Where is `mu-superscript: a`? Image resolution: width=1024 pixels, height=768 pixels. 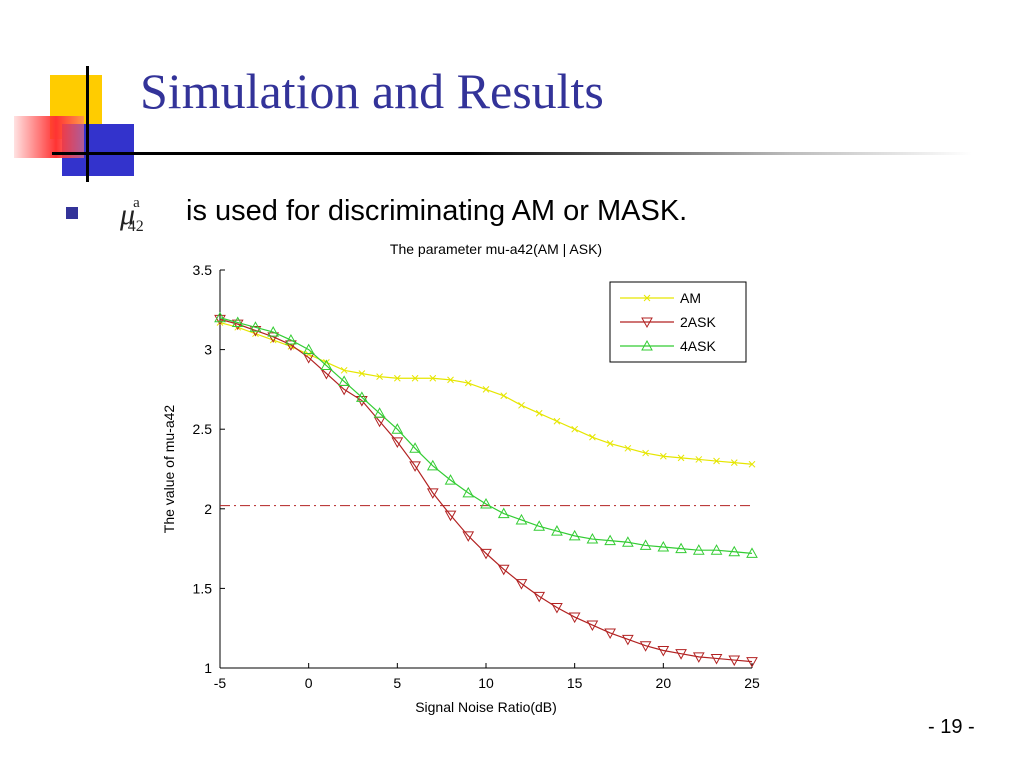 mu-superscript: a is located at coordinates (136, 203).